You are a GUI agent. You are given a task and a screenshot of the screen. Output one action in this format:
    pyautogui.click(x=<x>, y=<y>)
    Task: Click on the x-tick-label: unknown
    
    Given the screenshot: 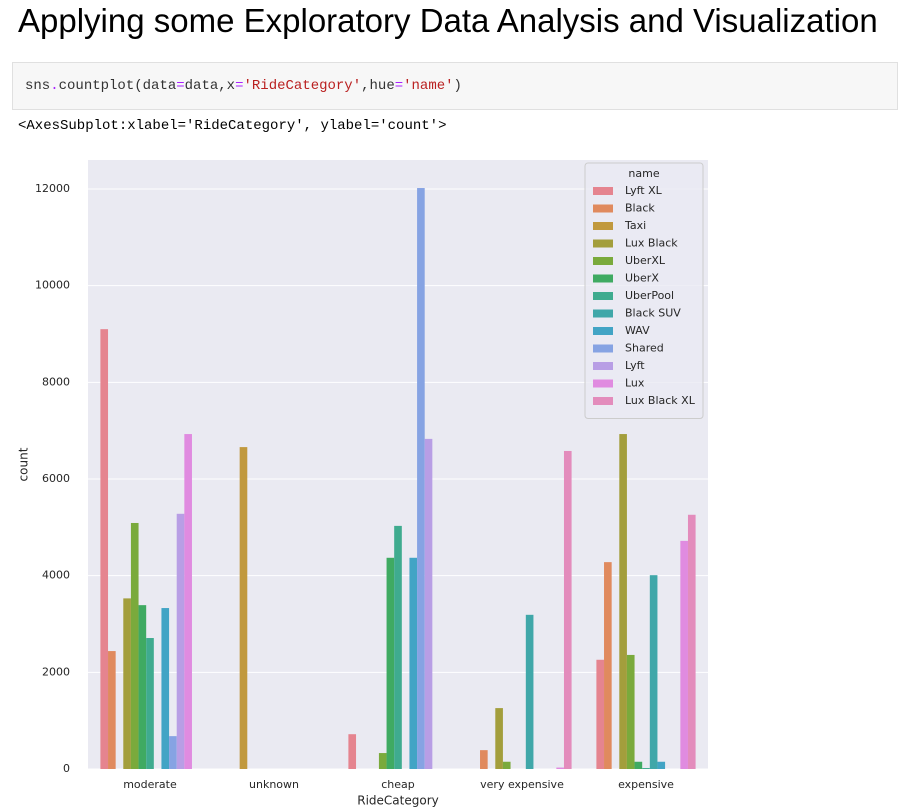 What is the action you would take?
    pyautogui.click(x=274, y=784)
    